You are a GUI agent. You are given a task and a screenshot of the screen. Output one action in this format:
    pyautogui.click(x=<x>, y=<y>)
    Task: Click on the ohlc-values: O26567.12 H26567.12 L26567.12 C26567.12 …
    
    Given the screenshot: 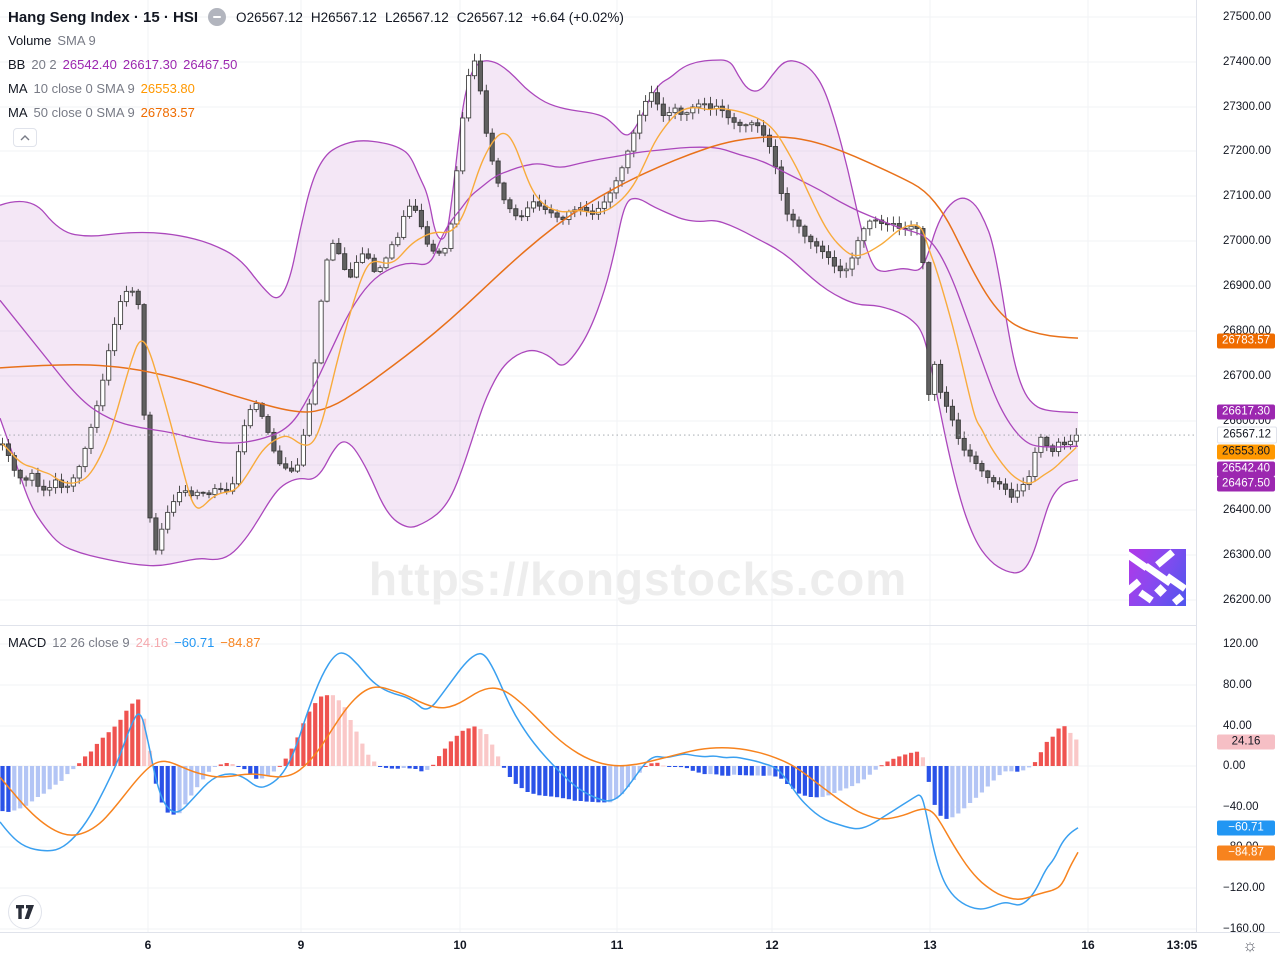 What is the action you would take?
    pyautogui.click(x=430, y=17)
    